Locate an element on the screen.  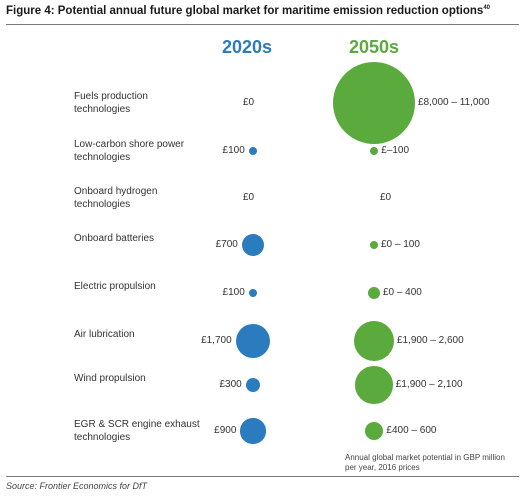
row-label: Onboard batteries is located at coordinates (114, 238).